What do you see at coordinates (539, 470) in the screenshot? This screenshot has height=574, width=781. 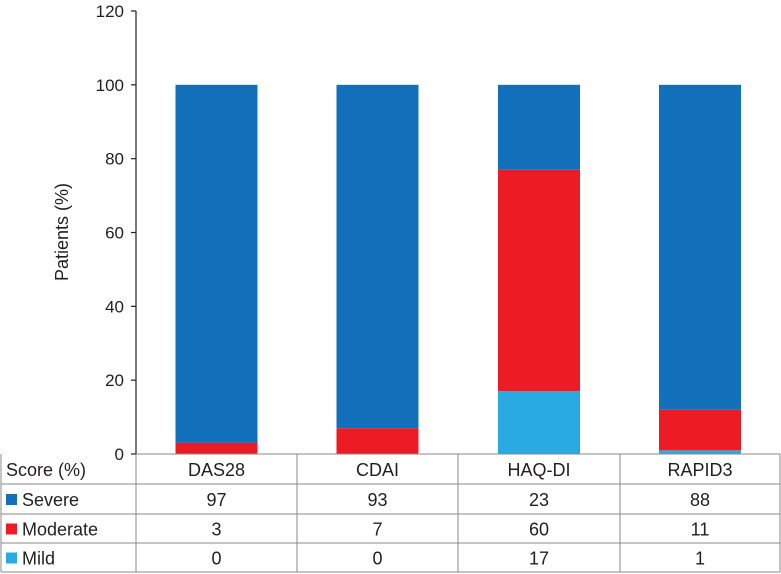 I see `category-label-haq-di: HAQ-DI` at bounding box center [539, 470].